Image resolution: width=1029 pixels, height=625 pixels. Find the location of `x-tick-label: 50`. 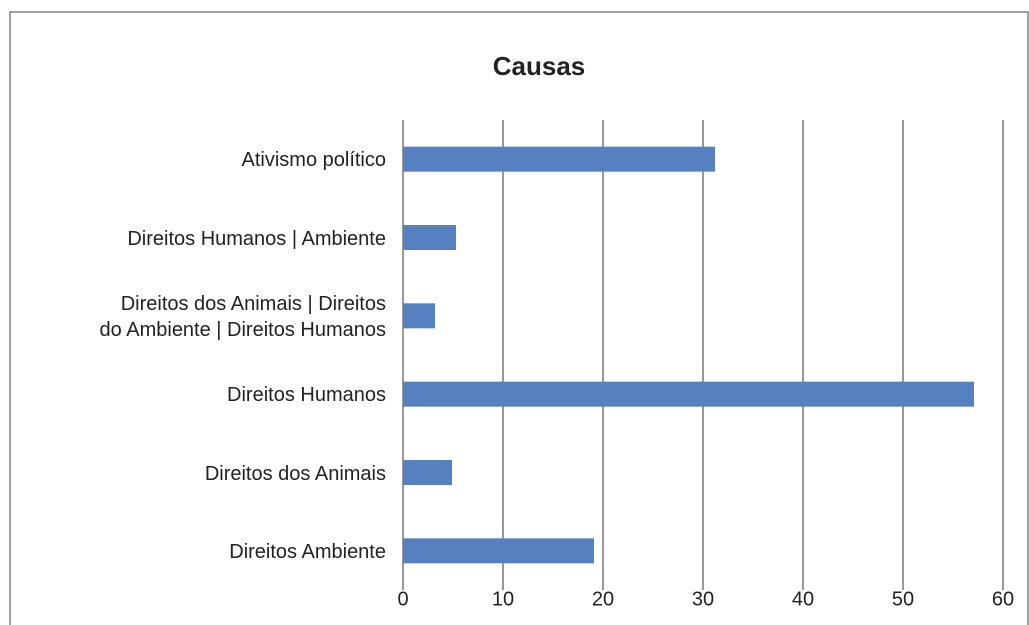

x-tick-label: 50 is located at coordinates (903, 599).